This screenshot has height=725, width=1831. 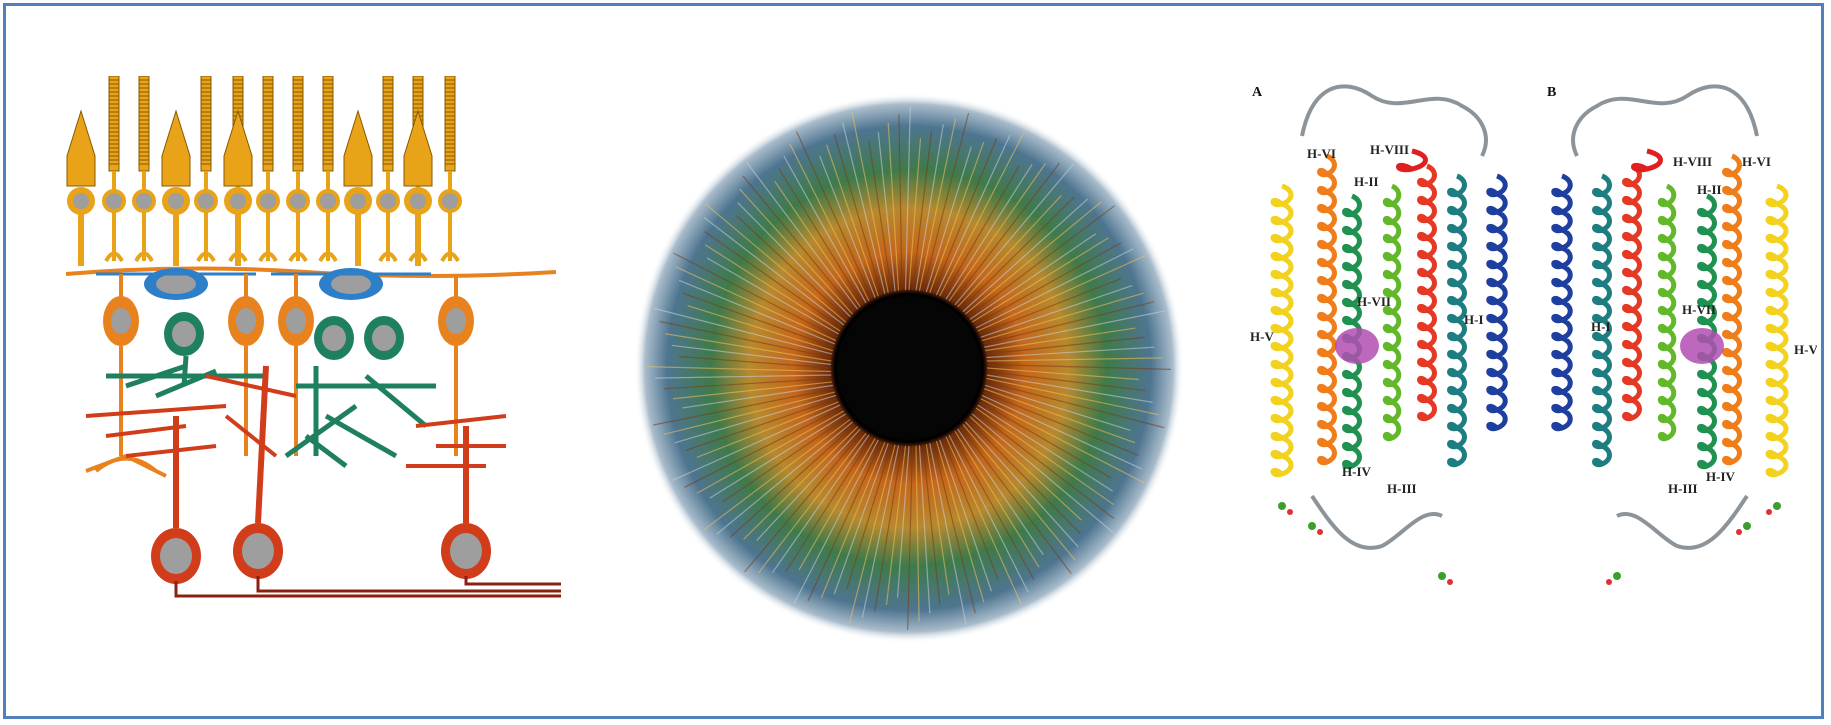 I want to click on helix-h4, so click(x=1667, y=312).